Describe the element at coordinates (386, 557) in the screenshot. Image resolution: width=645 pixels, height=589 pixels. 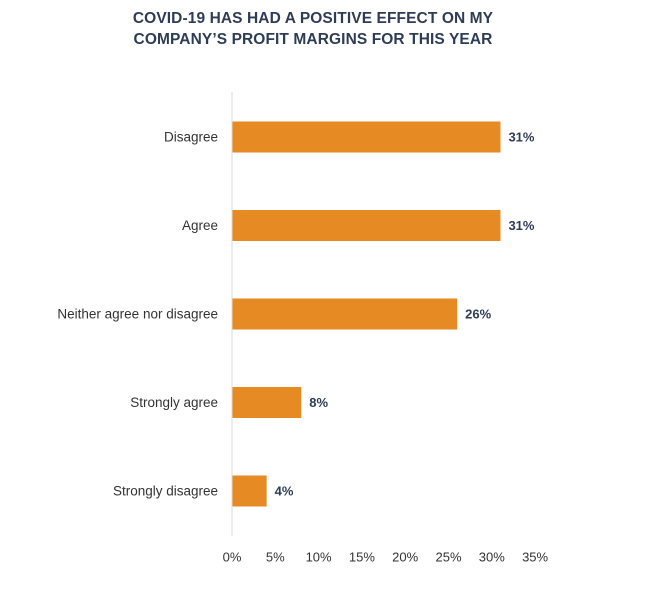
I see `x-axis-ticks: 0% 5% 10% 15% 20% 25% 30% 35%` at that location.